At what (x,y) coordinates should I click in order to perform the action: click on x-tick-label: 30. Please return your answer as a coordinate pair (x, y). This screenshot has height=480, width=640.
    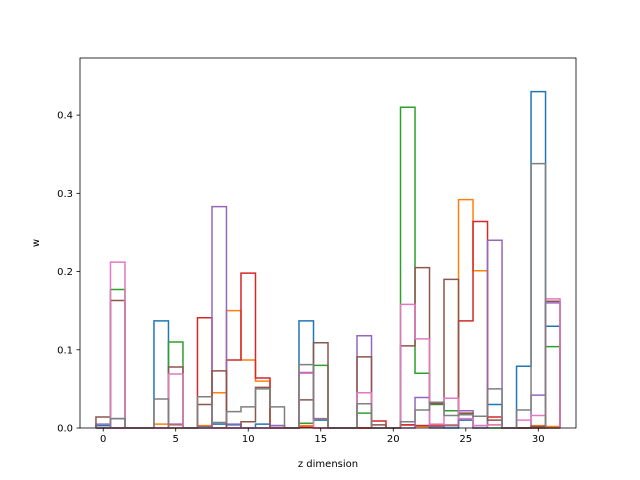
    Looking at the image, I should click on (538, 439).